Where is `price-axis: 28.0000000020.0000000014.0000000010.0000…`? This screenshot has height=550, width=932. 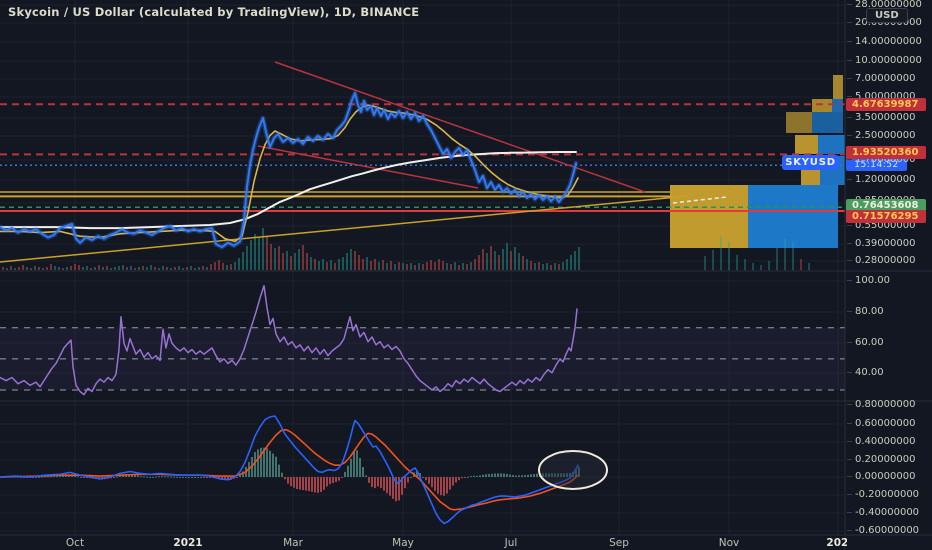 price-axis: 28.0000000020.0000000014.0000000010.0000… is located at coordinates (888, 275).